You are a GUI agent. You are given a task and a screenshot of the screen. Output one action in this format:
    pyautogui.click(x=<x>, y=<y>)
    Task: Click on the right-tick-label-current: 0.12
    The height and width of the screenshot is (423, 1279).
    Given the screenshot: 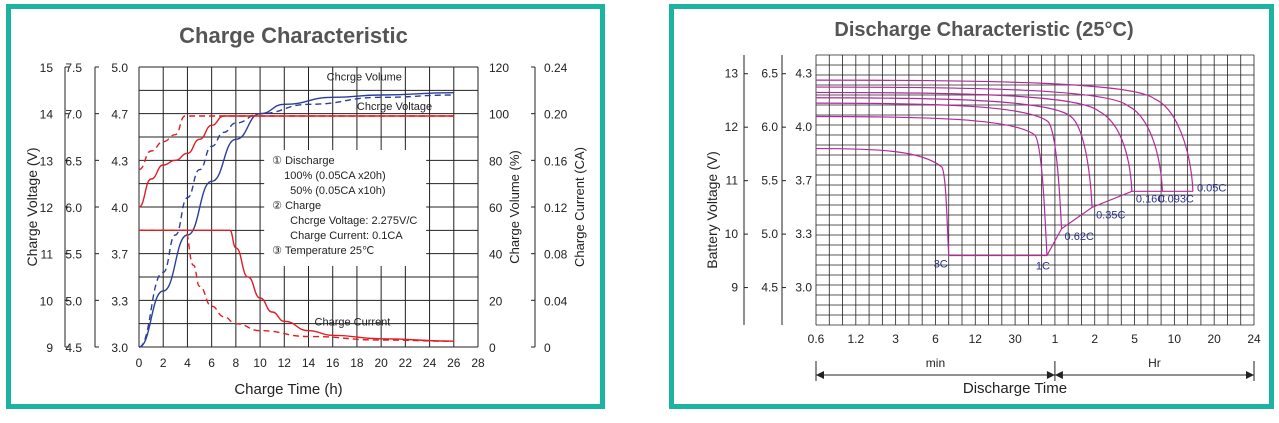 What is the action you would take?
    pyautogui.click(x=556, y=208)
    